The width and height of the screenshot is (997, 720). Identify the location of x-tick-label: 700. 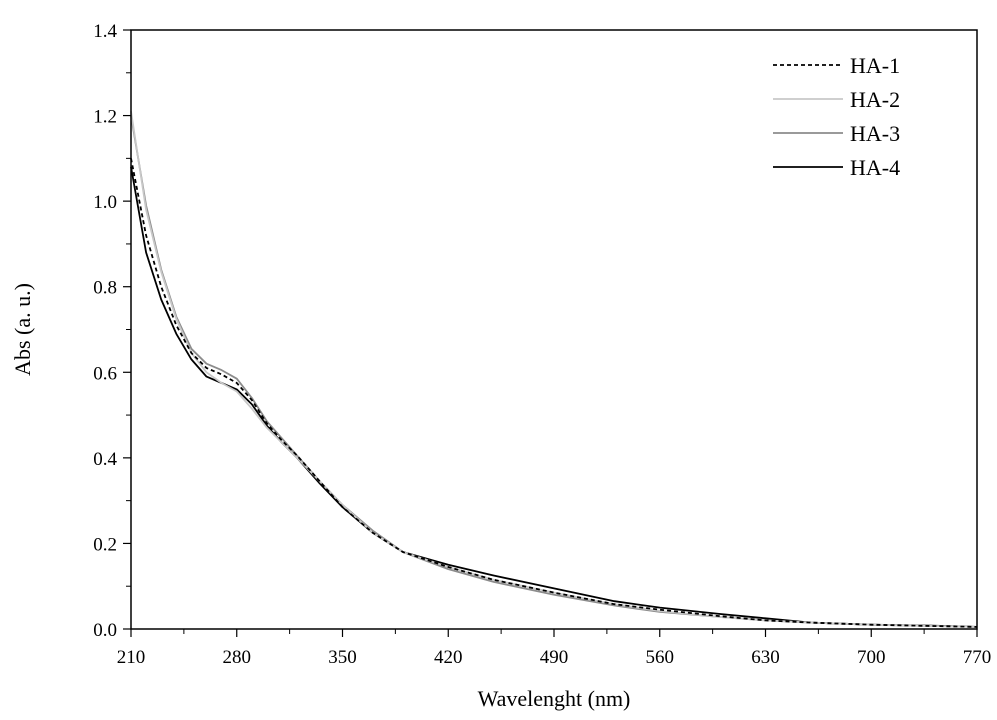
(871, 657).